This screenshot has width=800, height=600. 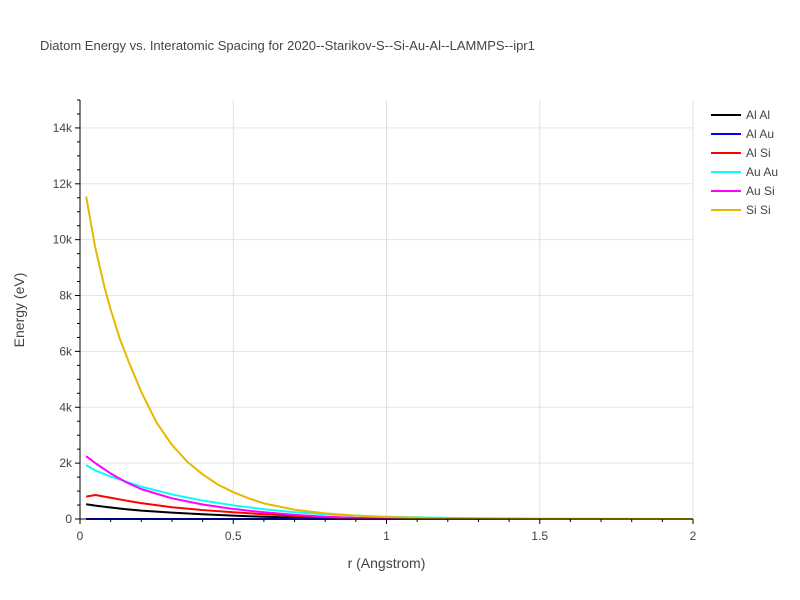 I want to click on x-axis-title: r (Angstrom), so click(x=387, y=563).